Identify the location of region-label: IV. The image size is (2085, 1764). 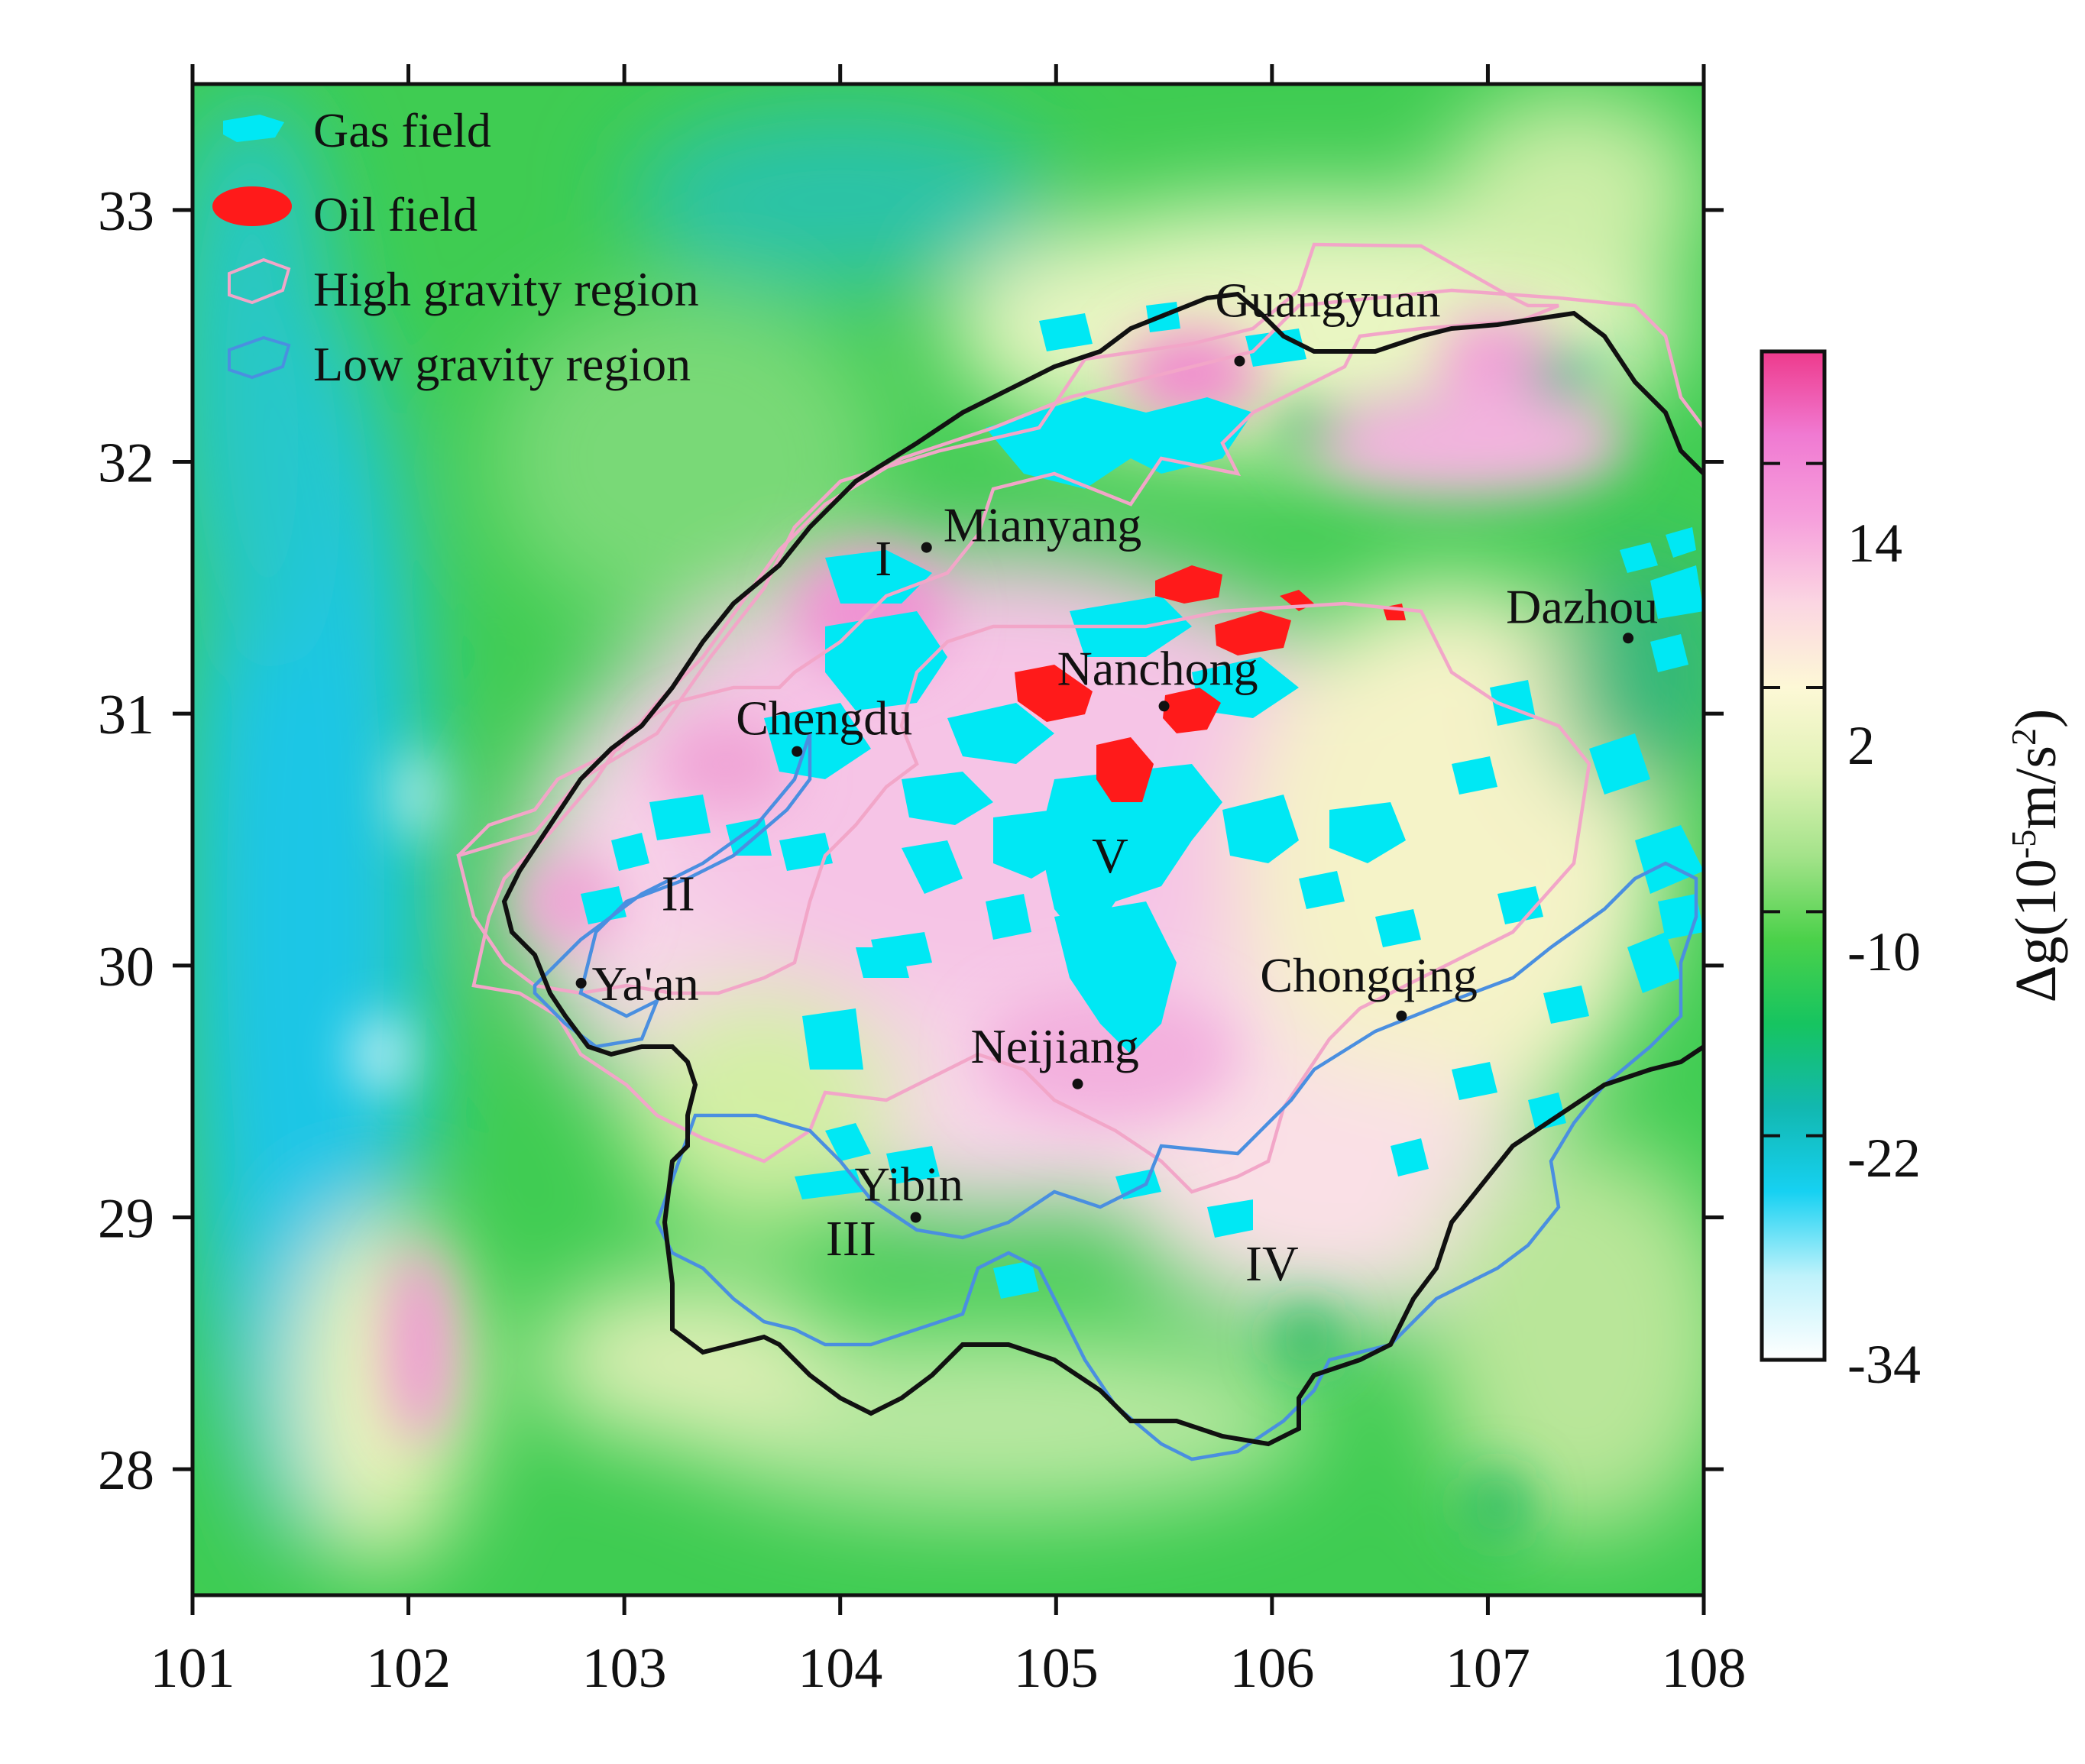
(1272, 1264).